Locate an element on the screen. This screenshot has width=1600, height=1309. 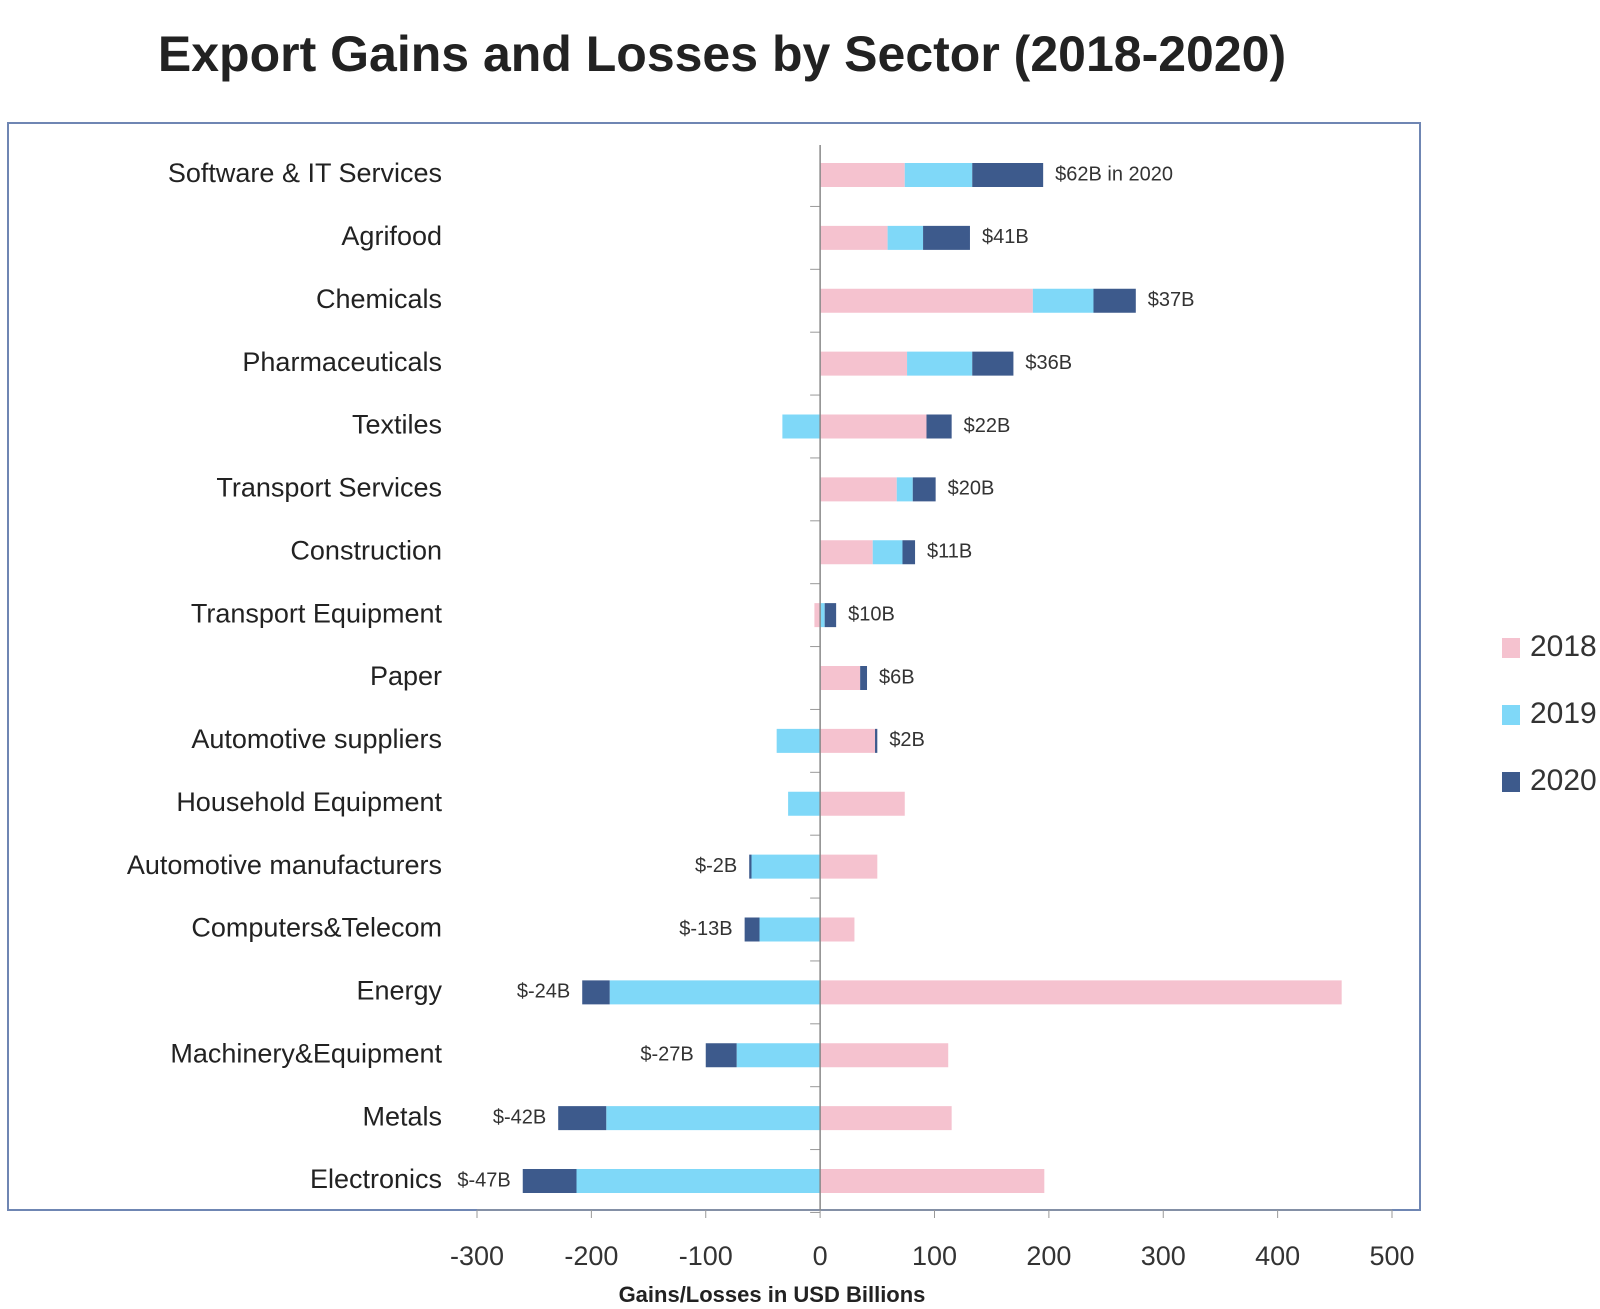
x-tick-label: 500 is located at coordinates (1391, 1256).